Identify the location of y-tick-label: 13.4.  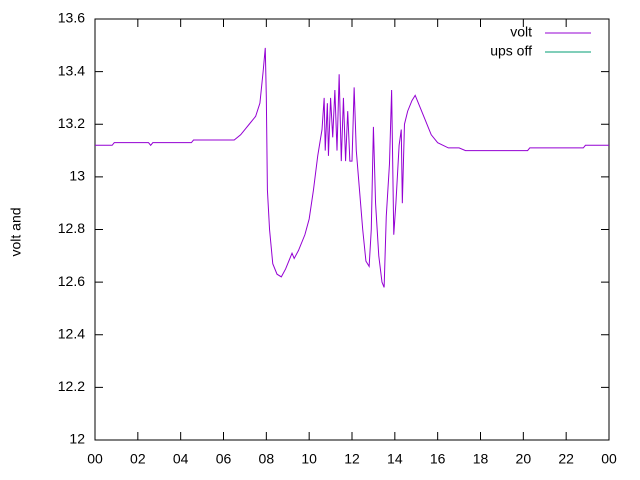
(71, 70).